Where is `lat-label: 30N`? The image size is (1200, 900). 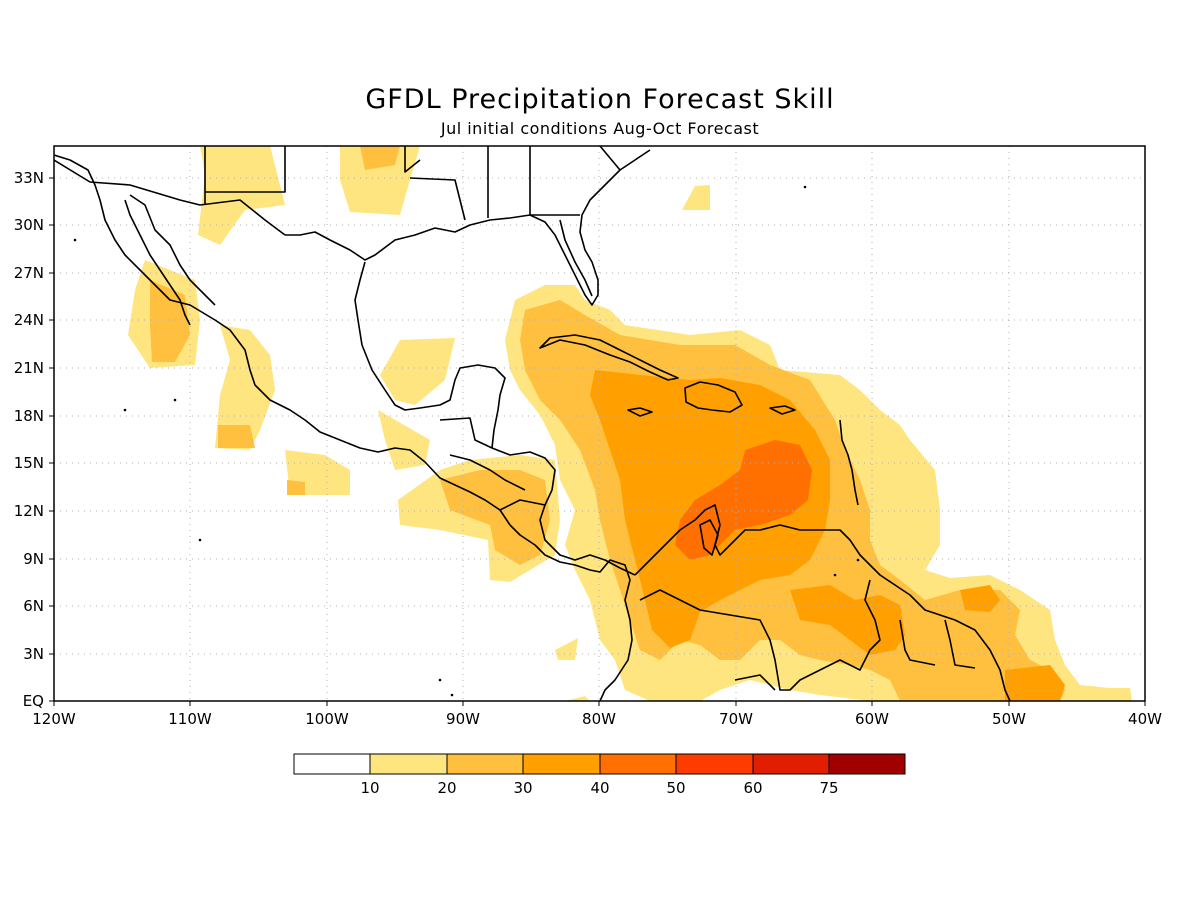
lat-label: 30N is located at coordinates (29, 225).